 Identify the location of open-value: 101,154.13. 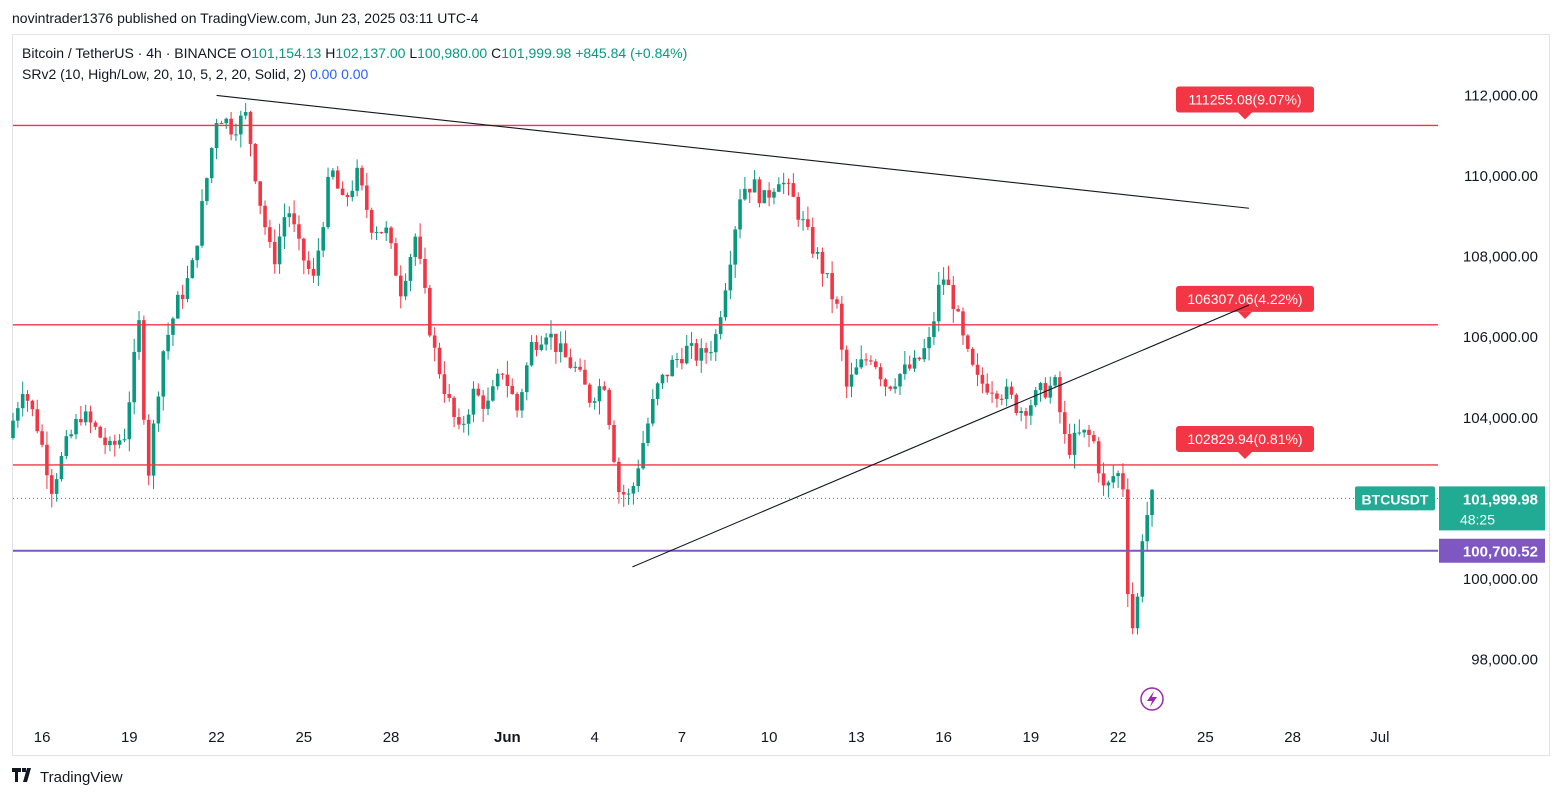
(286, 53).